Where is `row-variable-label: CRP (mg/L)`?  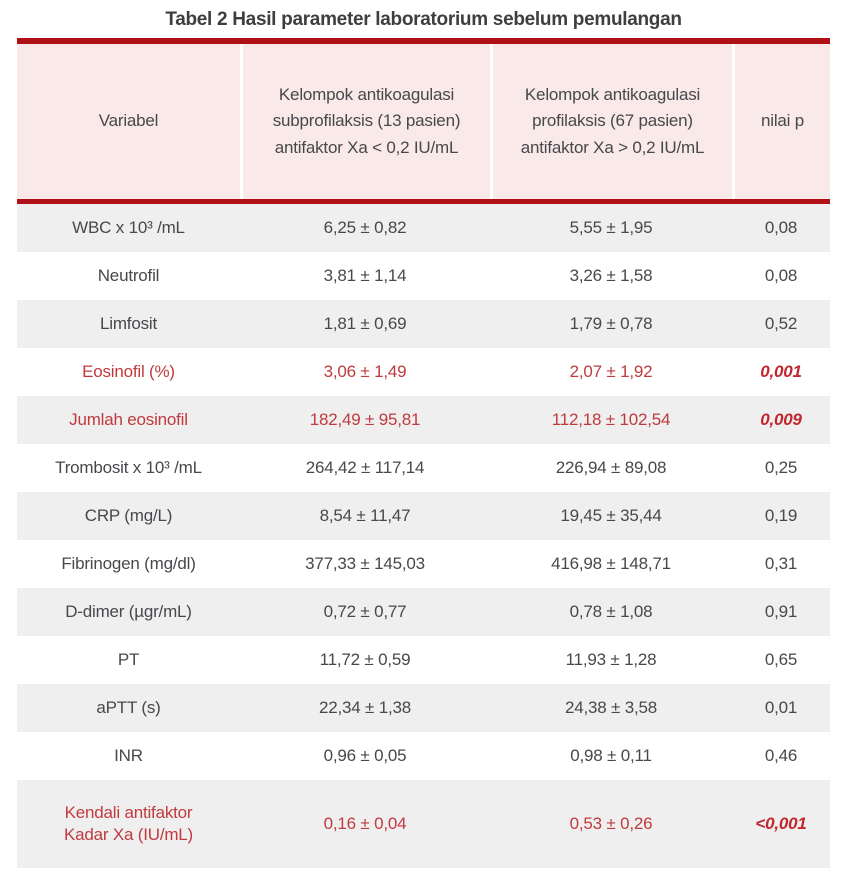 row-variable-label: CRP (mg/L) is located at coordinates (128, 515).